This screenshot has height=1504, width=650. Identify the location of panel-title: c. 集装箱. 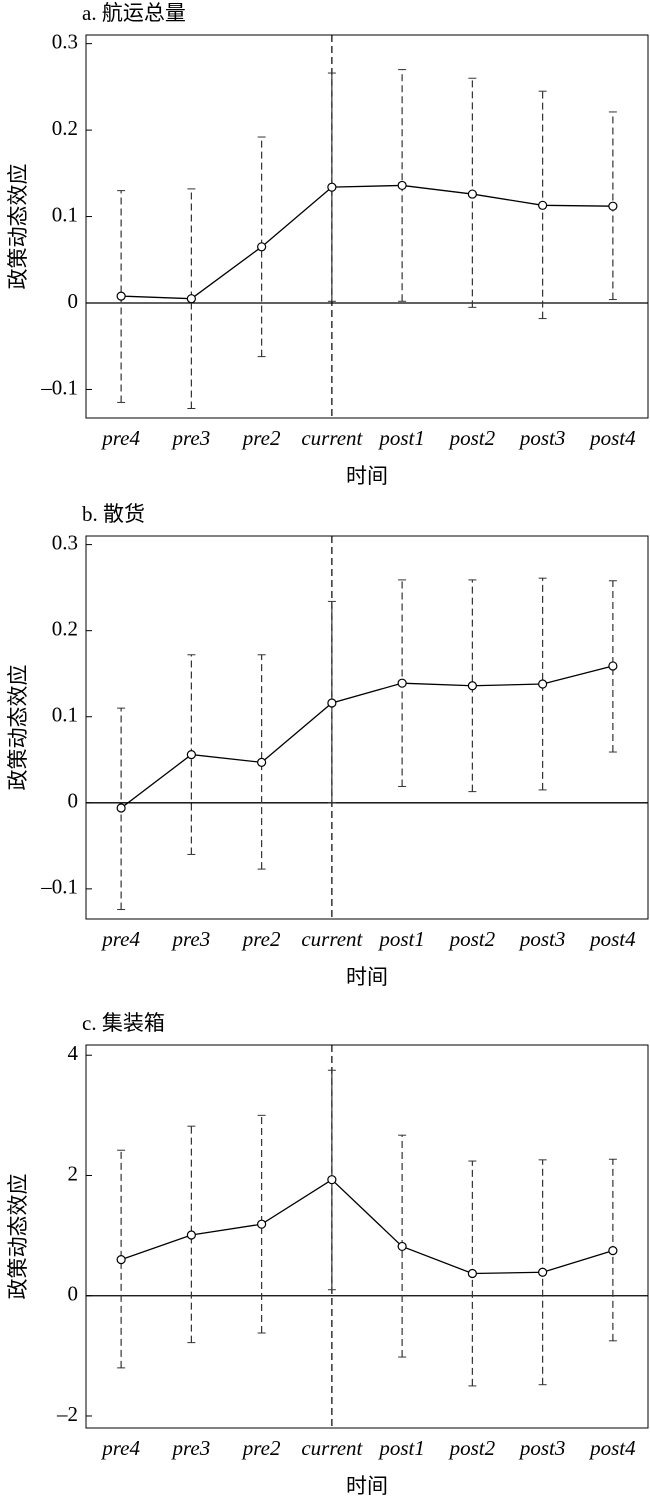
(123, 1023).